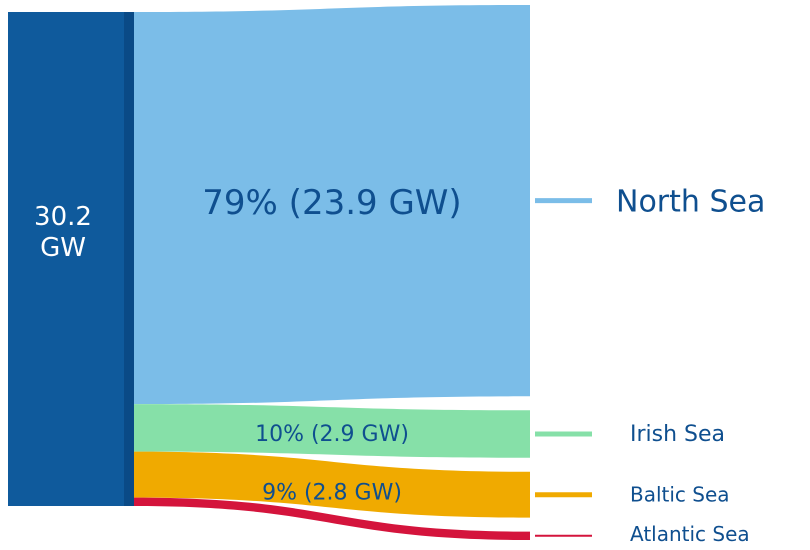  I want to click on flow-value-label: 2% (512 MW), so click(332, 549).